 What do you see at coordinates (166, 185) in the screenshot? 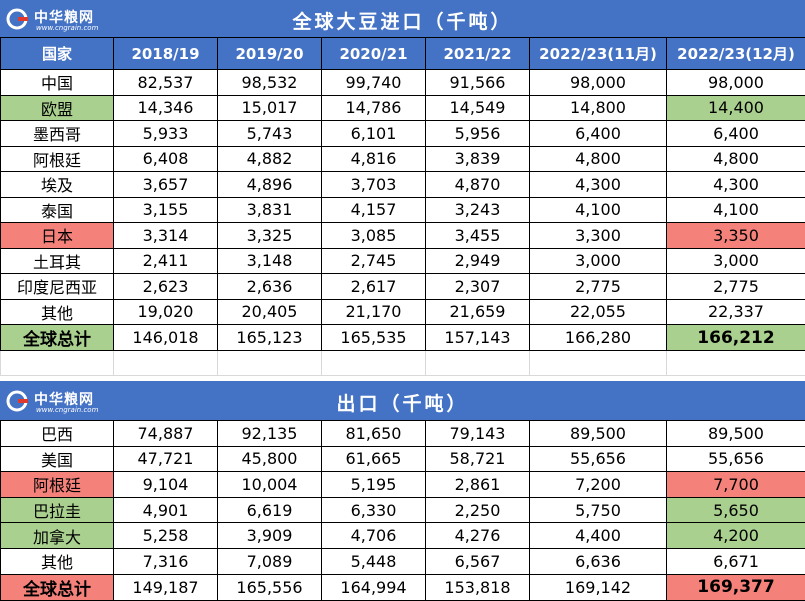
I see `value-cell: 3,657` at bounding box center [166, 185].